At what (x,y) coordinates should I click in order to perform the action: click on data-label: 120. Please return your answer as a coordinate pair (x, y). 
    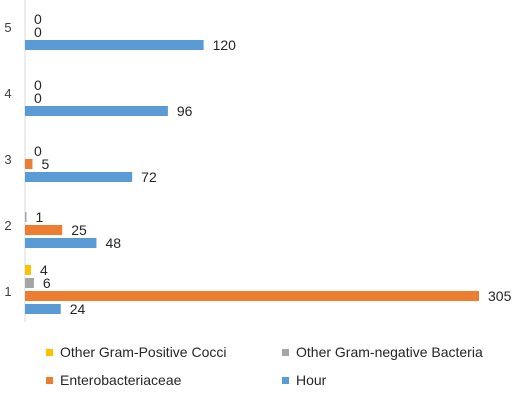
    Looking at the image, I should click on (225, 45).